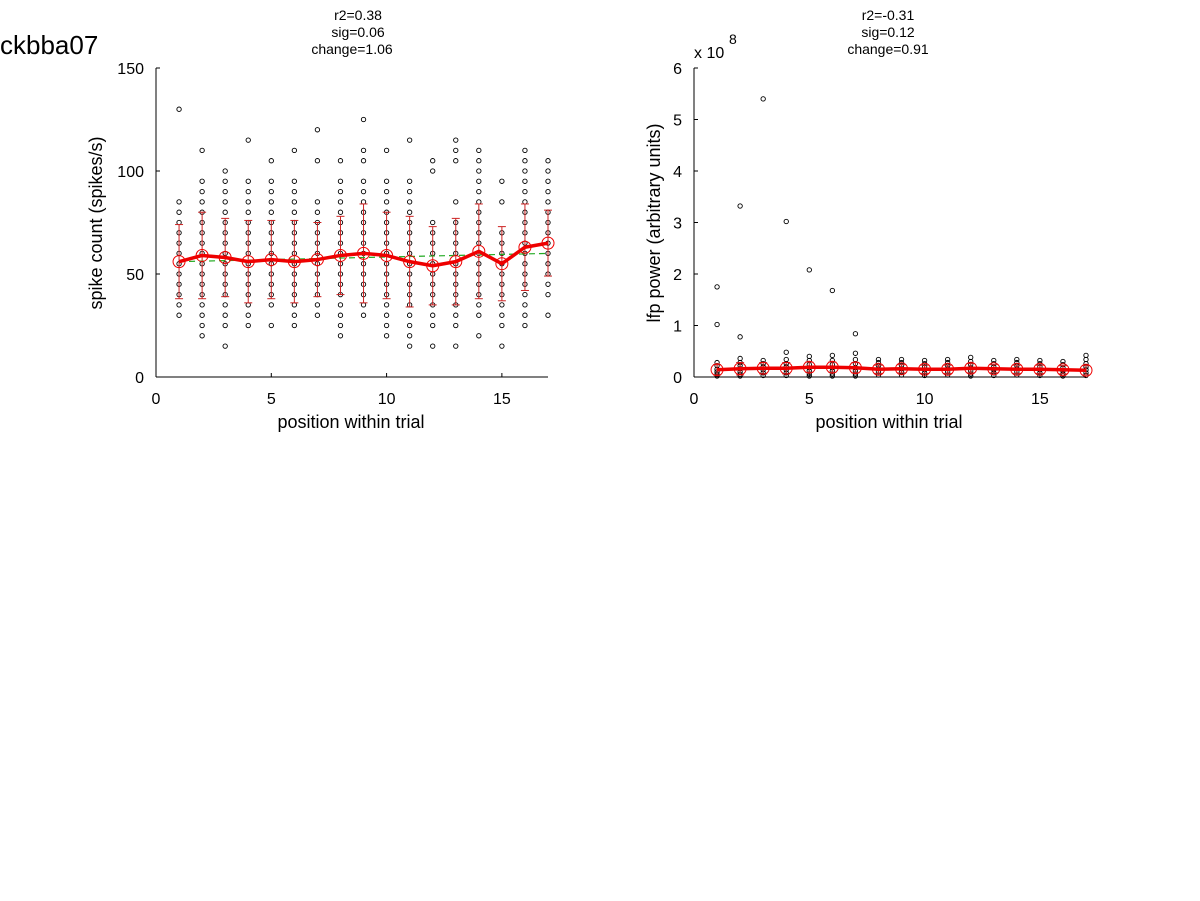  I want to click on panel-2-x-tick-label: 10, so click(925, 399).